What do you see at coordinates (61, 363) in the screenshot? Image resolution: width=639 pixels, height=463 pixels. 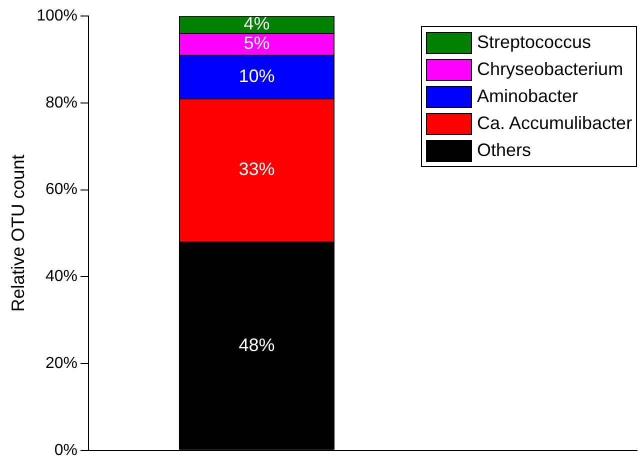 I see `y-tick-label: 20%` at bounding box center [61, 363].